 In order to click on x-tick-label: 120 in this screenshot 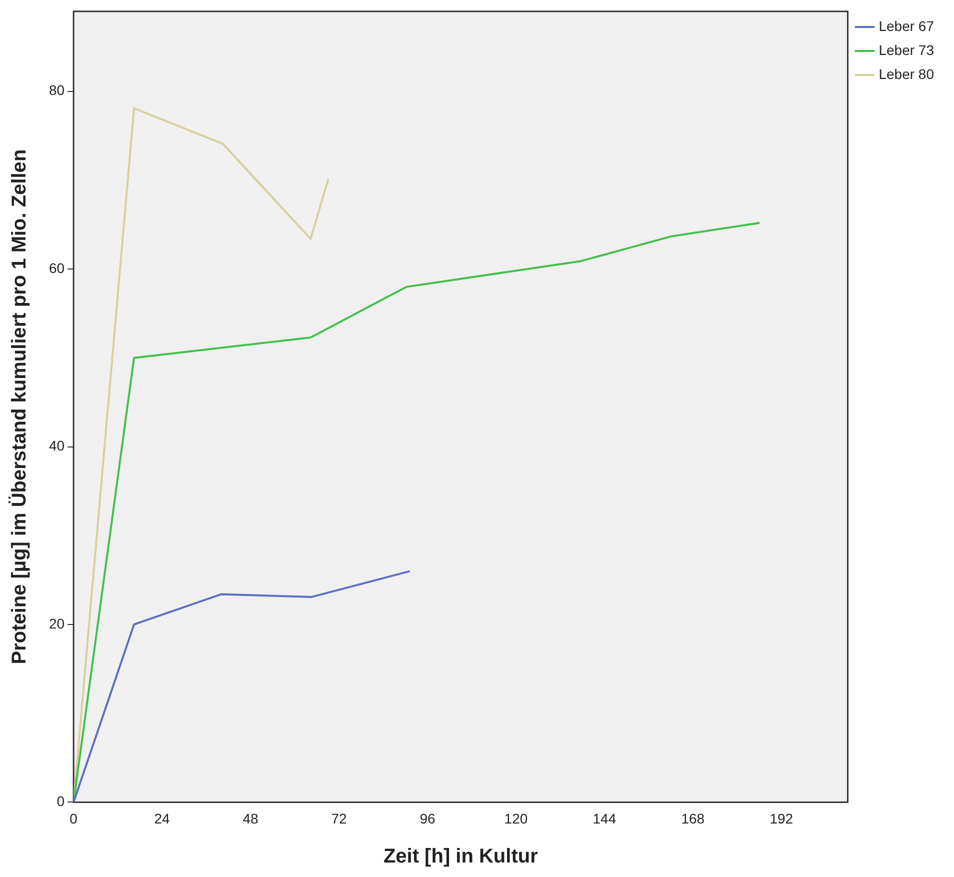, I will do `click(516, 818)`.